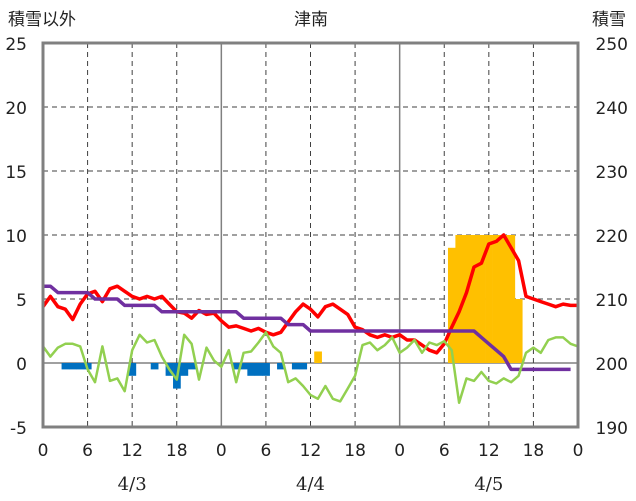 The image size is (636, 501). What do you see at coordinates (21, 365) in the screenshot?
I see `left-tick-label: 0` at bounding box center [21, 365].